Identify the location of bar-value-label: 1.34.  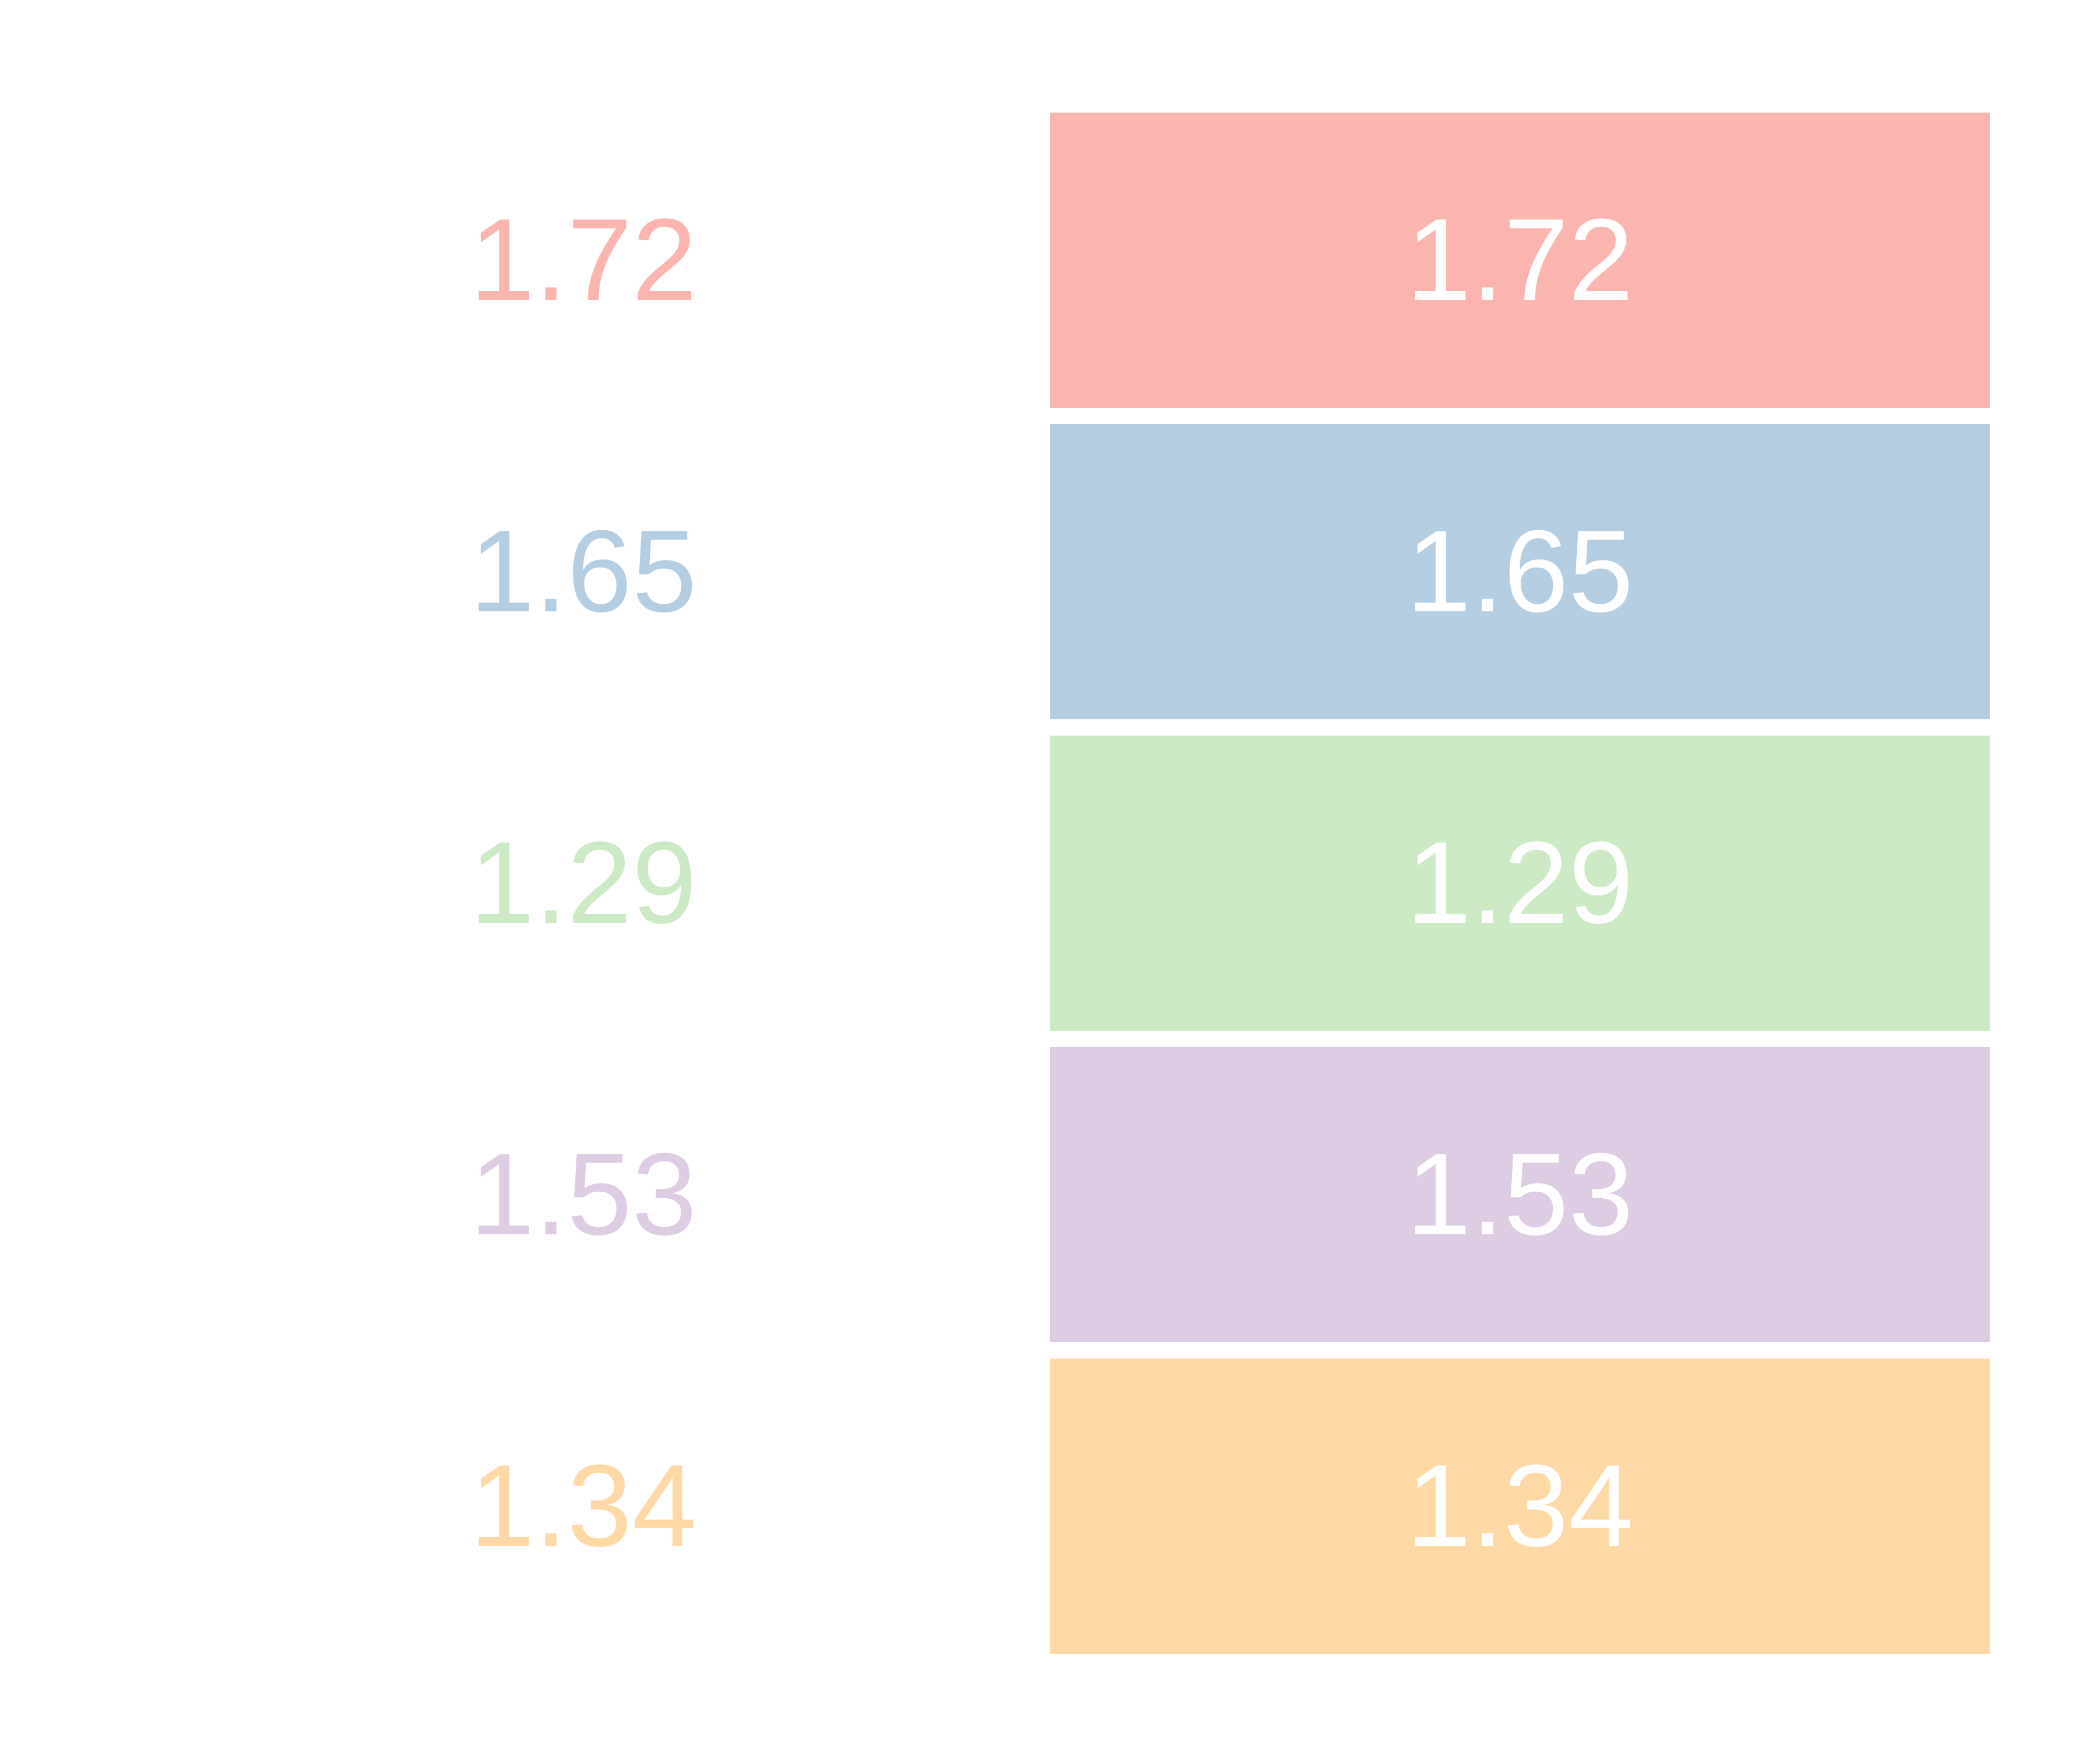
(1520, 1506).